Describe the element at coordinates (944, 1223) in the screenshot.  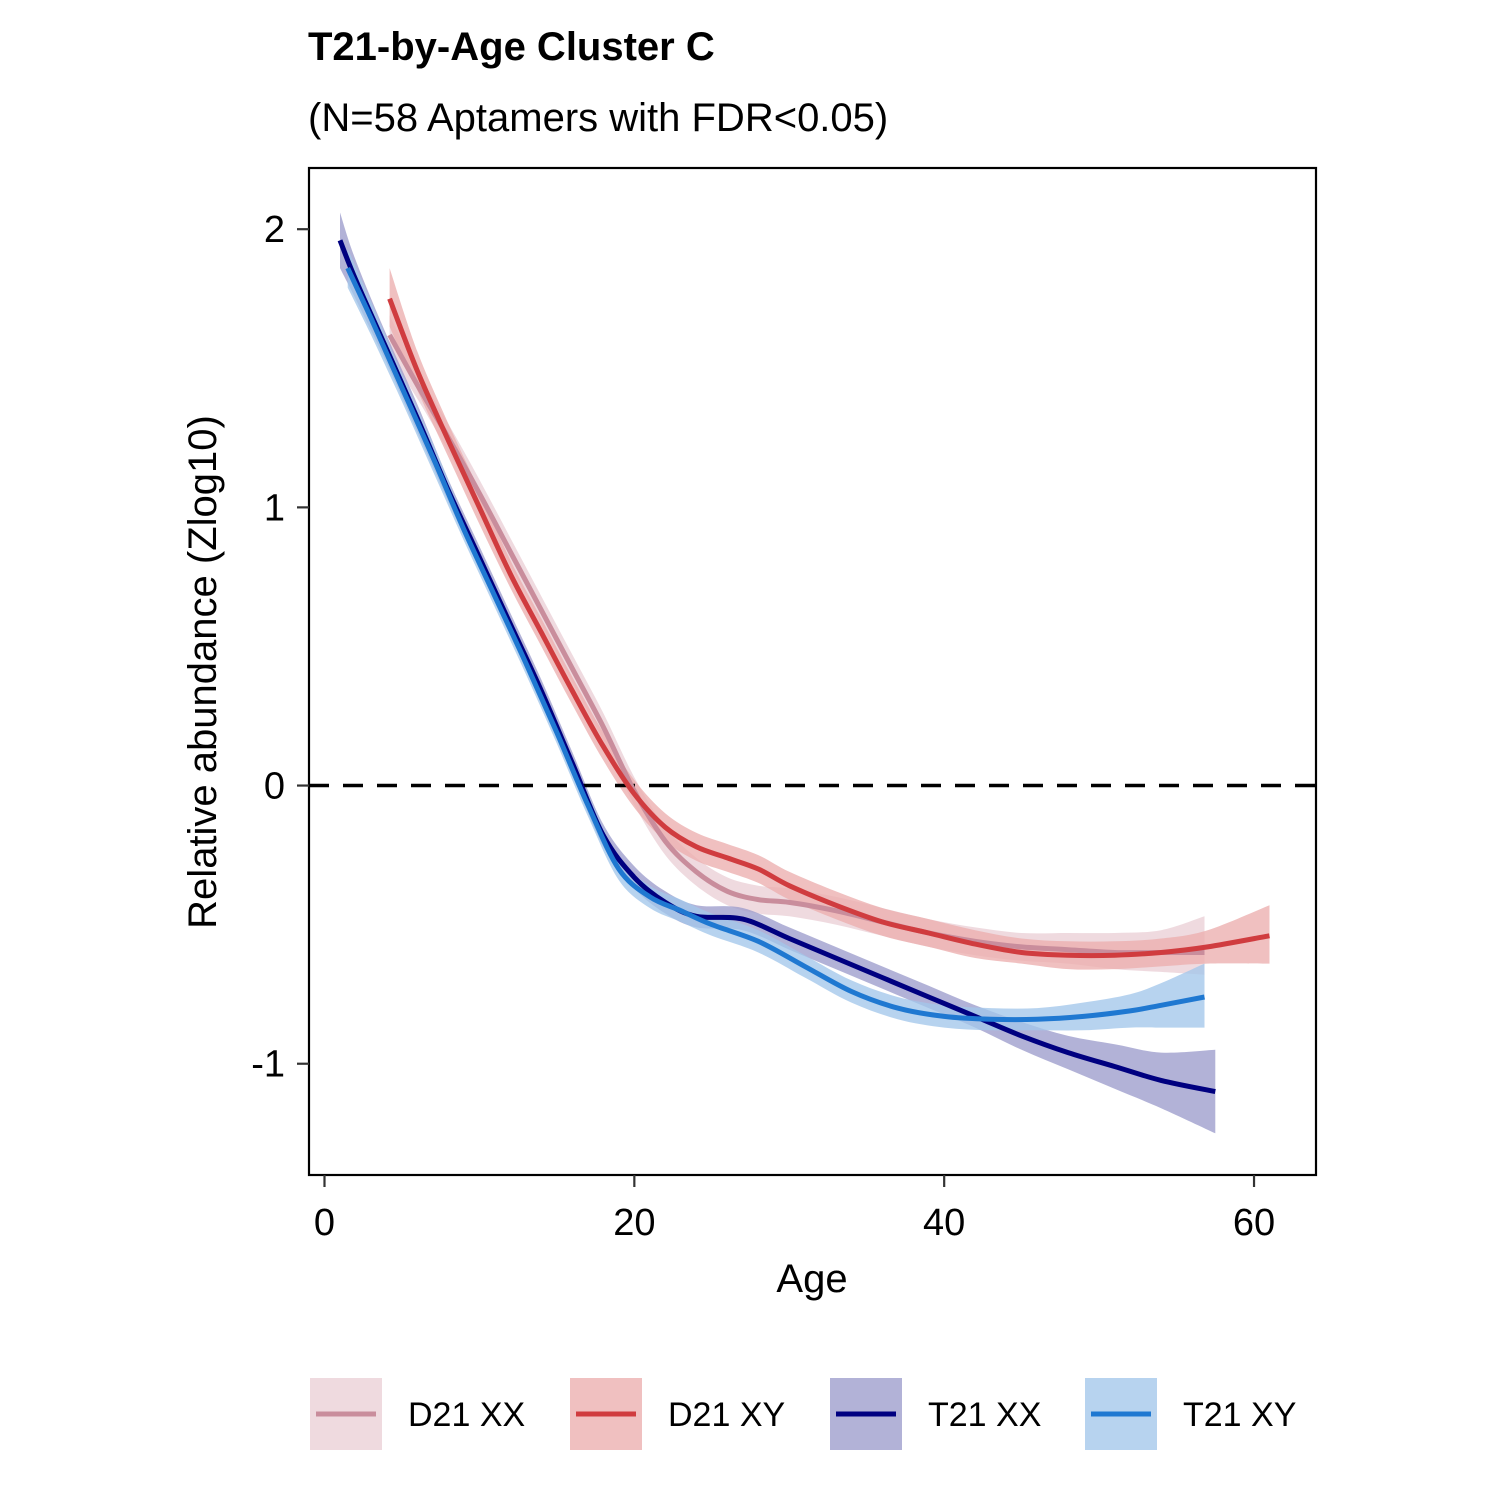
I see `x-tick-label: 40` at that location.